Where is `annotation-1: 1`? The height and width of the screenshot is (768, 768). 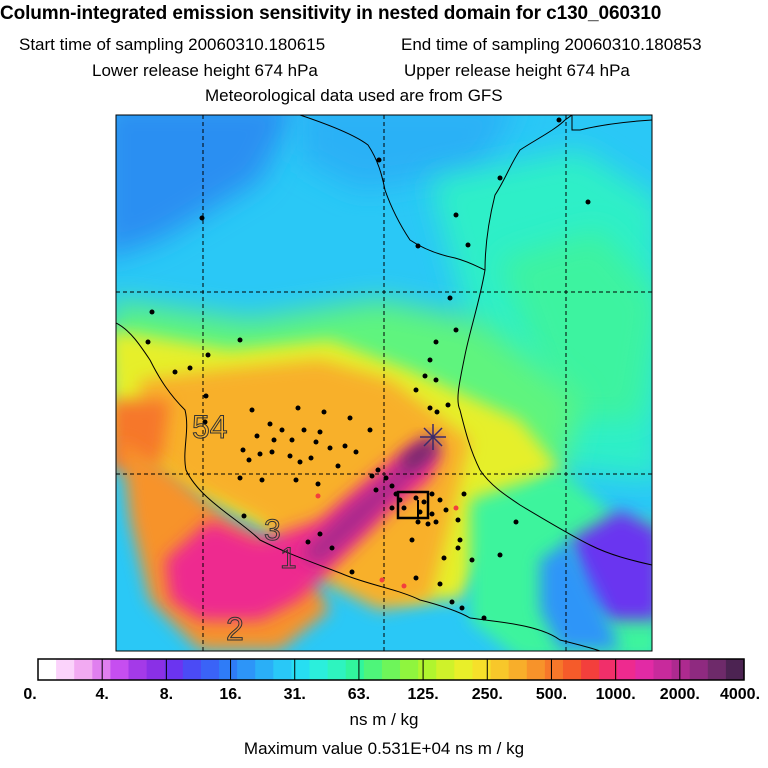
annotation-1: 1 is located at coordinates (288, 558).